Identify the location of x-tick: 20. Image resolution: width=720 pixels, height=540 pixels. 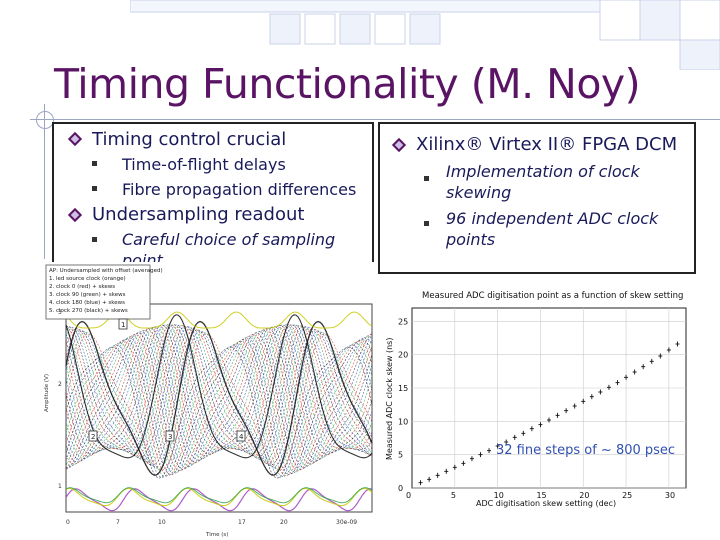
(284, 522).